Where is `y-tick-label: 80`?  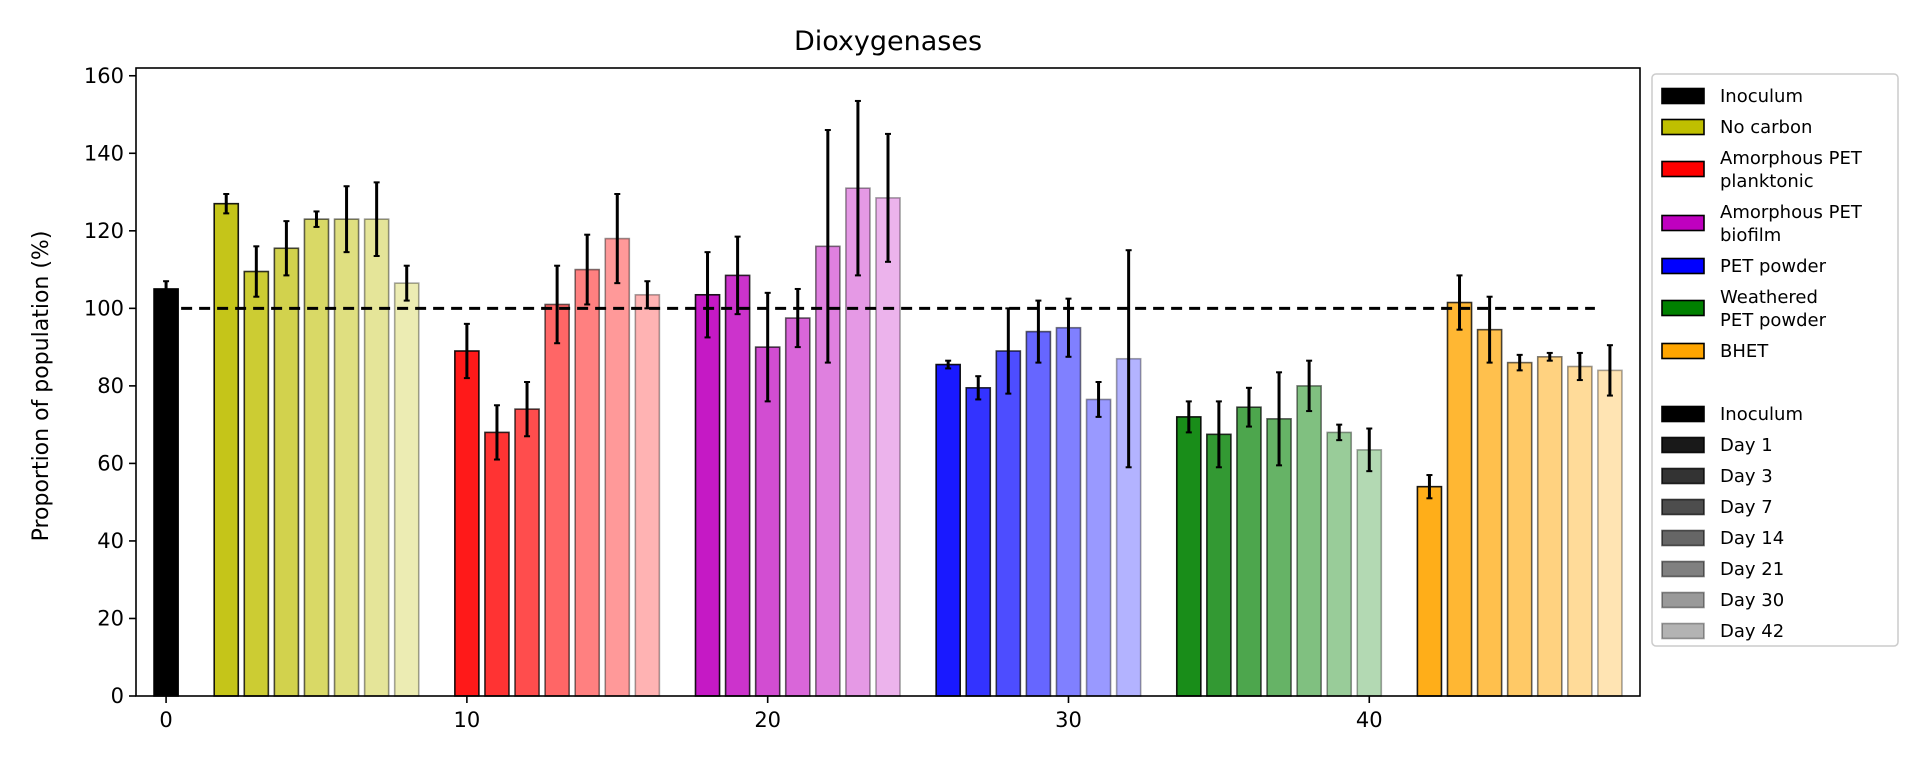 y-tick-label: 80 is located at coordinates (110, 386).